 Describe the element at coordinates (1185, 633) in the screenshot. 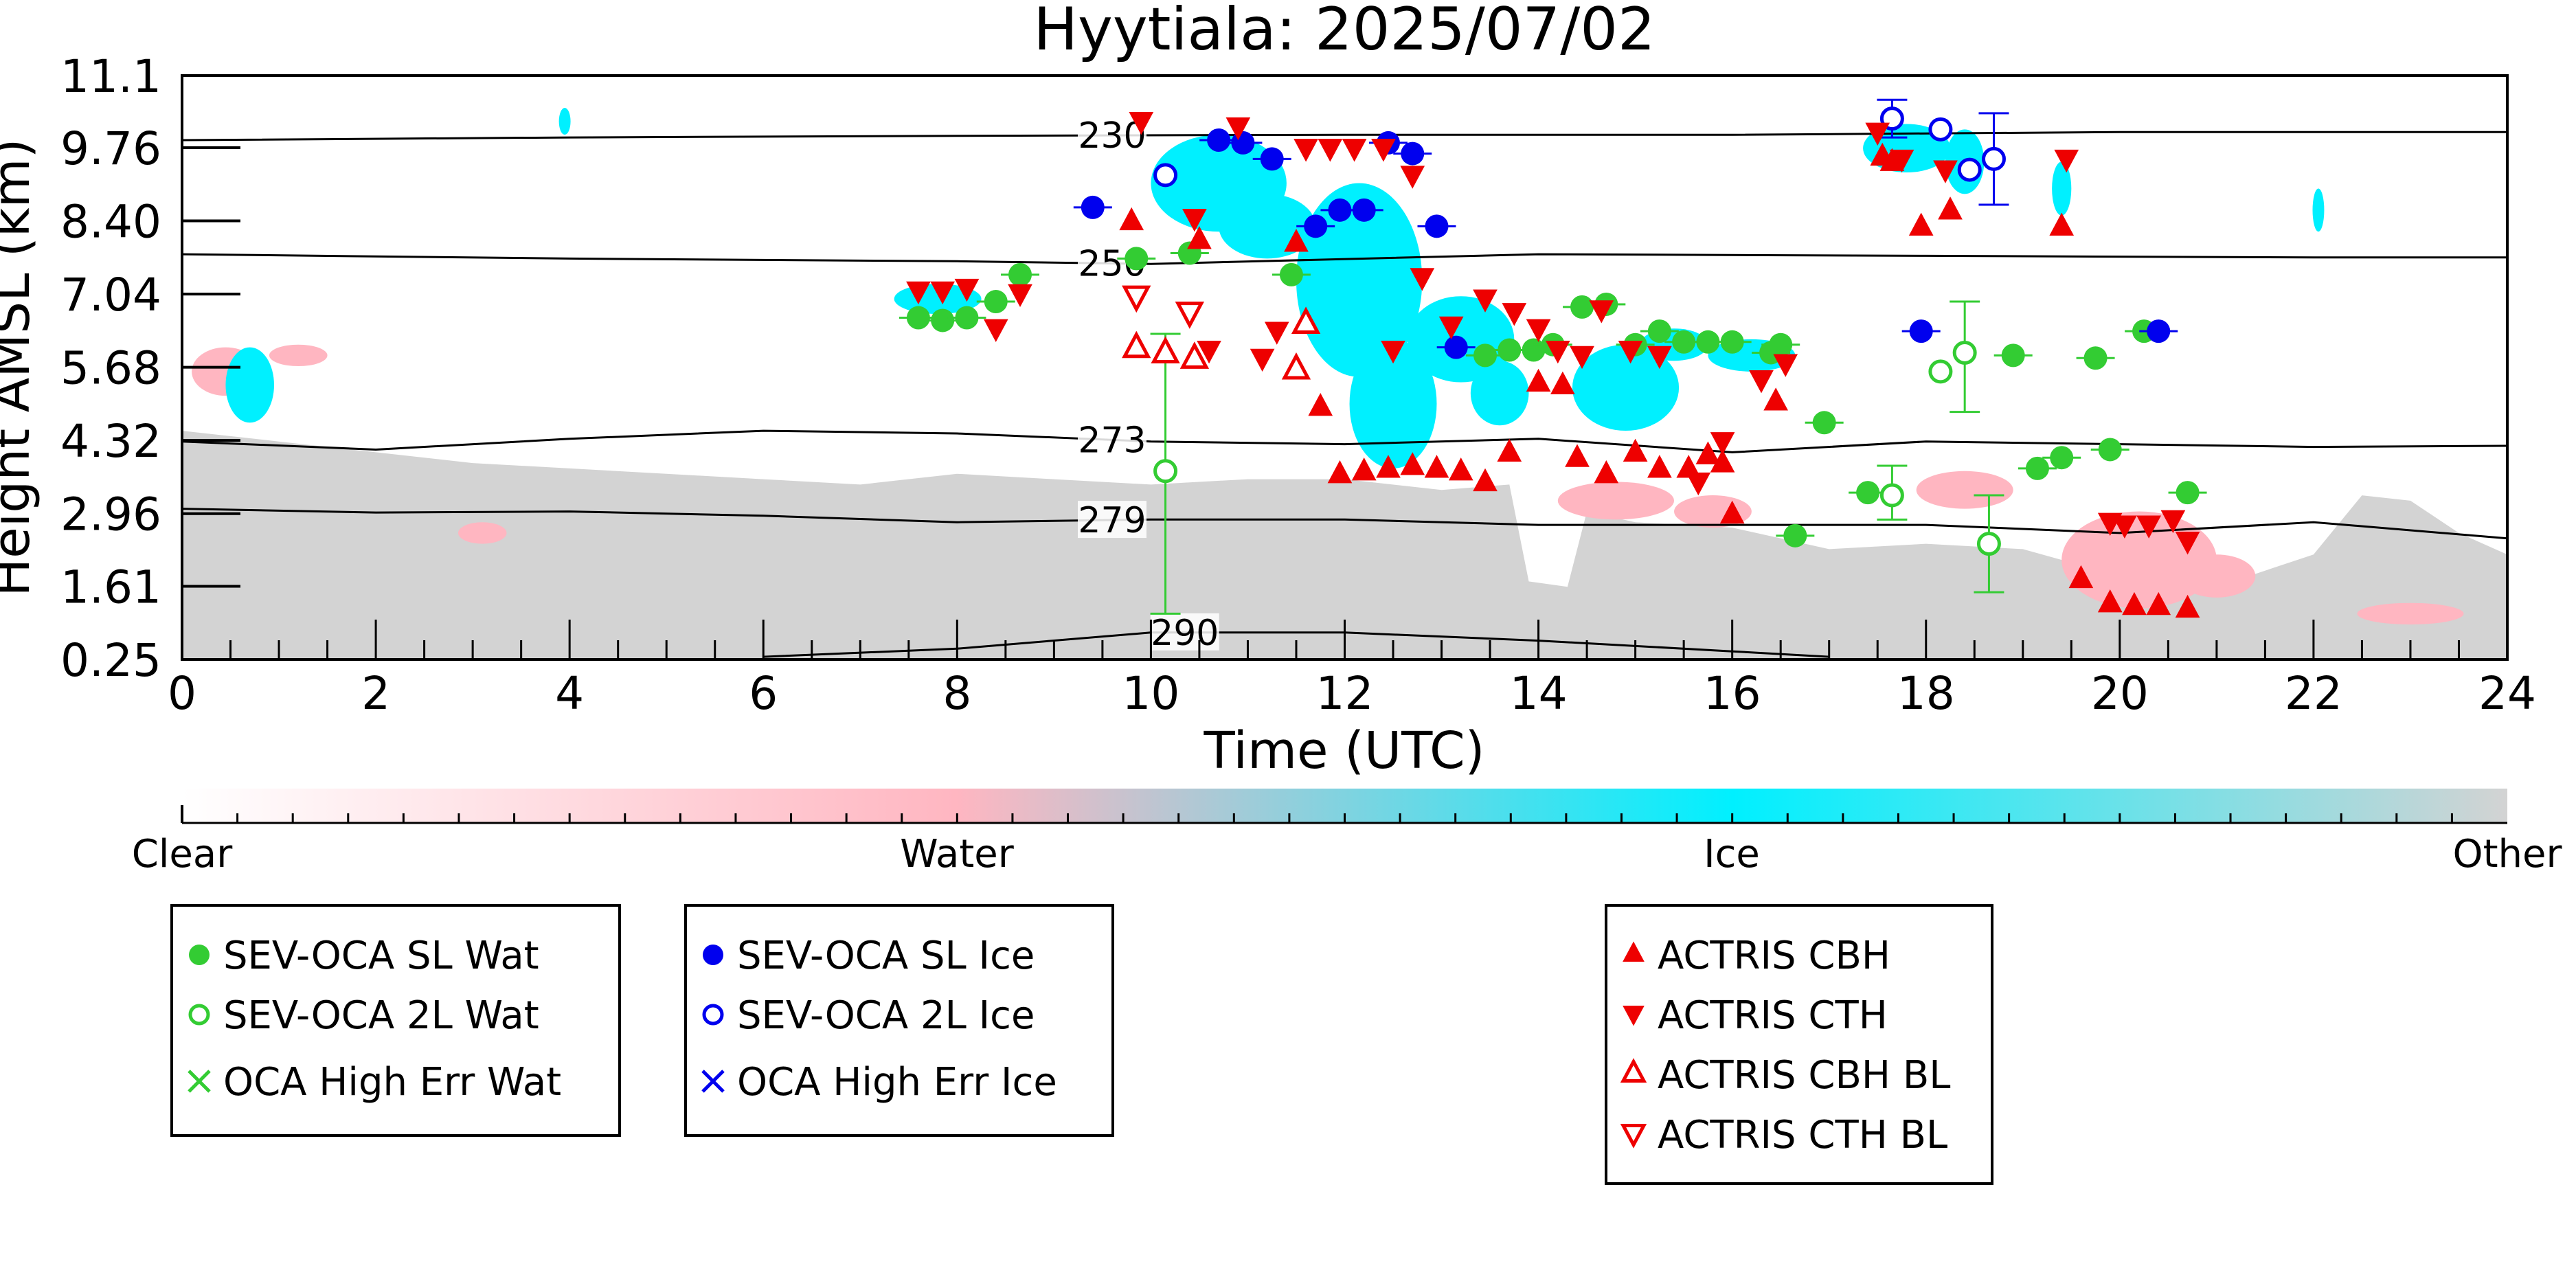

I see `contour-label: 290` at that location.